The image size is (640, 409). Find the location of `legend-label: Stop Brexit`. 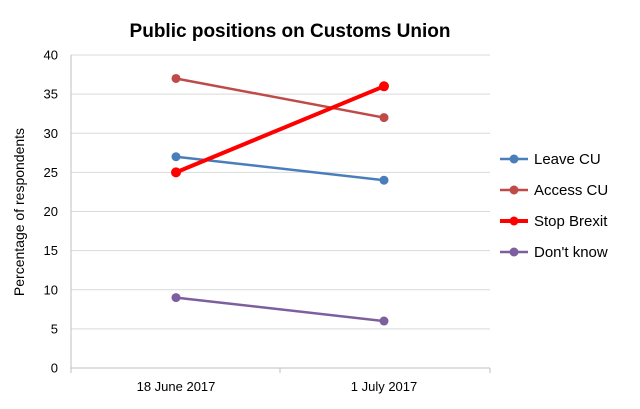

legend-label: Stop Brexit is located at coordinates (571, 221).